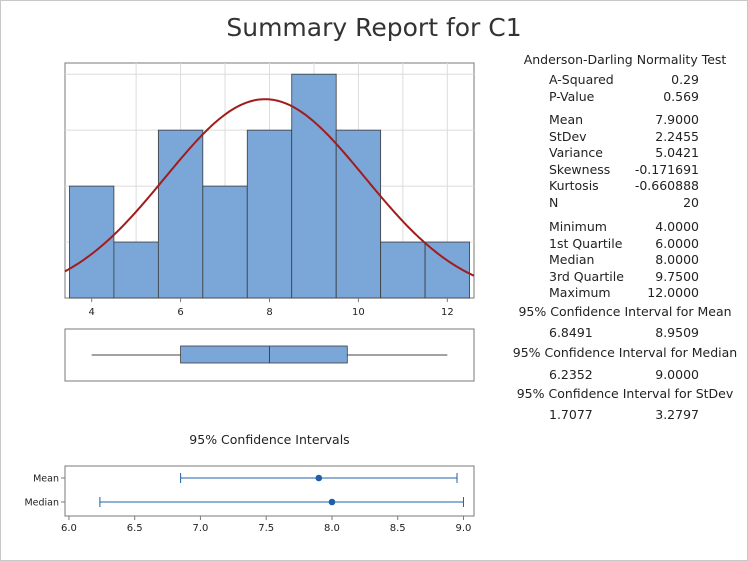 The image size is (748, 561). Describe the element at coordinates (571, 414) in the screenshot. I see `ci-stdev-lower: 1.7077` at that location.